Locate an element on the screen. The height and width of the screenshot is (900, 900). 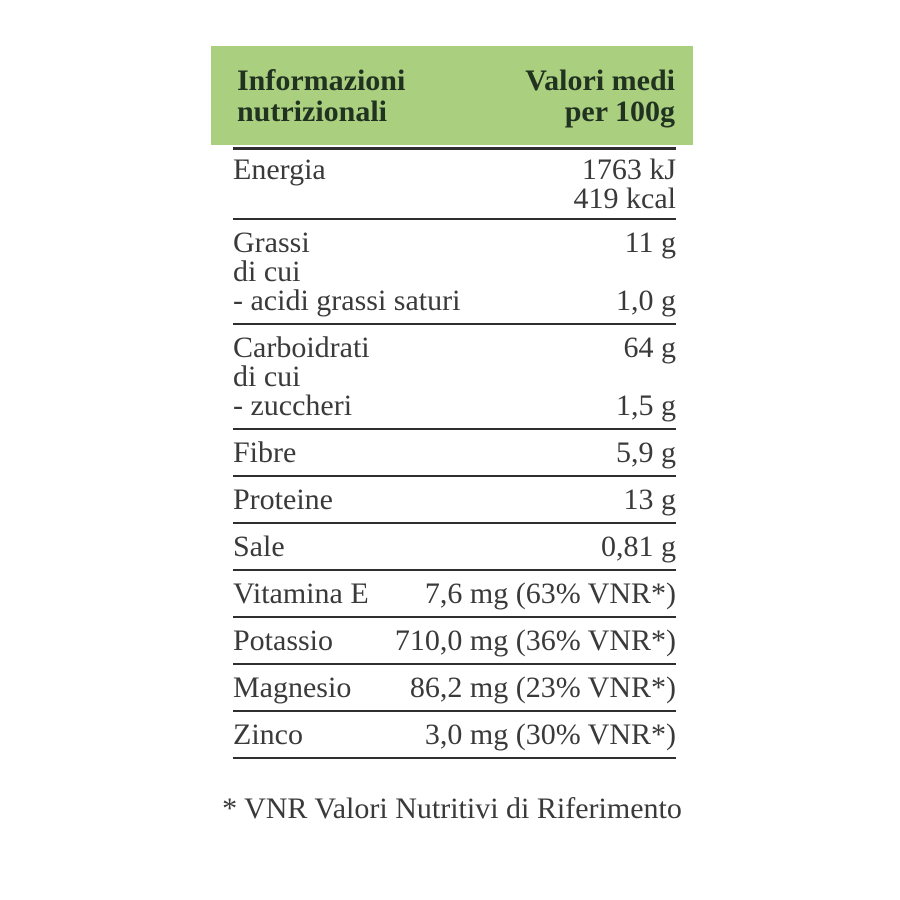
nutrient-value: 64 g is located at coordinates (650, 347).